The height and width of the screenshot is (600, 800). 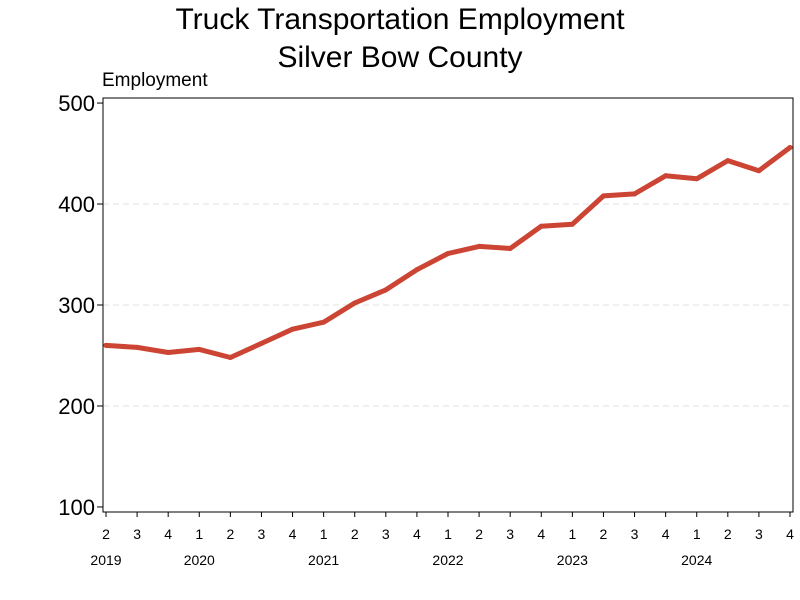 I want to click on y-axis-ticks: 100 200 300 400 500, so click(x=80, y=305).